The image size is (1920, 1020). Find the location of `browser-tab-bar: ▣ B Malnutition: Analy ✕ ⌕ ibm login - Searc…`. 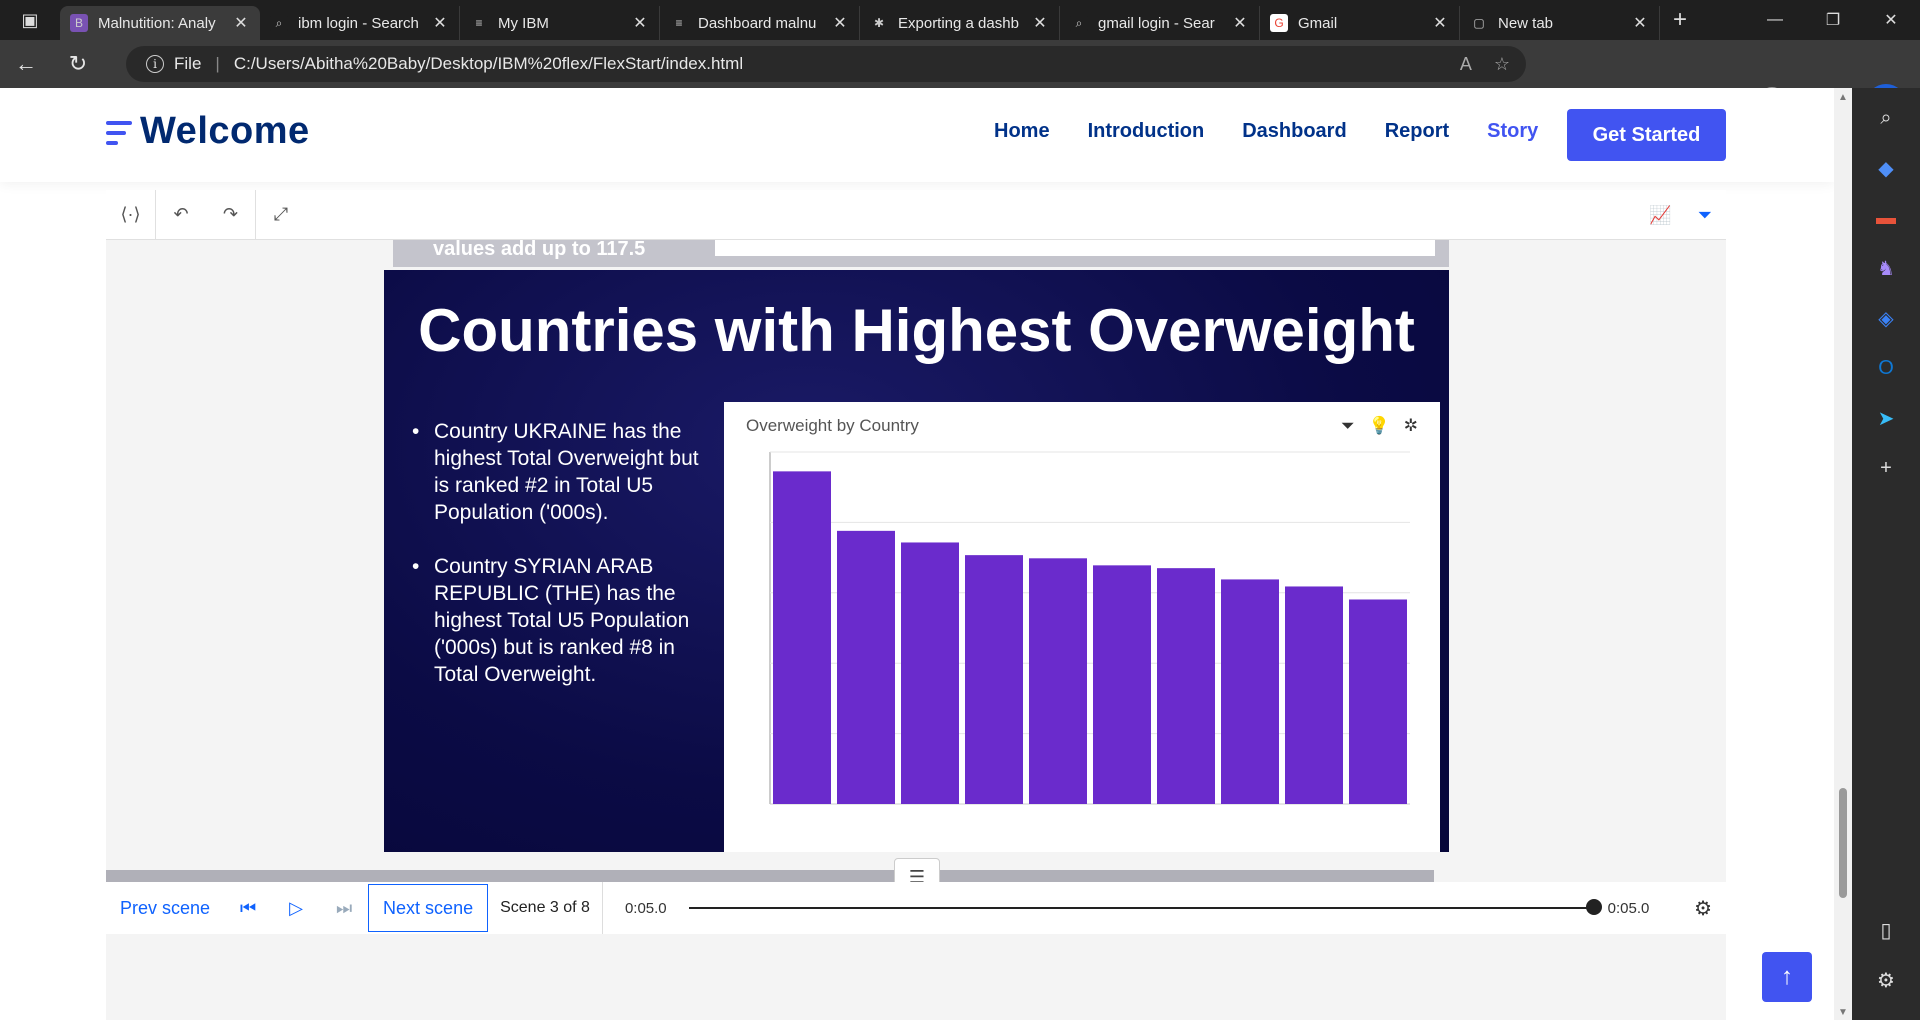

browser-tab-bar: ▣ B Malnutition: Analy ✕ ⌕ ibm login - Searc… is located at coordinates (960, 20).